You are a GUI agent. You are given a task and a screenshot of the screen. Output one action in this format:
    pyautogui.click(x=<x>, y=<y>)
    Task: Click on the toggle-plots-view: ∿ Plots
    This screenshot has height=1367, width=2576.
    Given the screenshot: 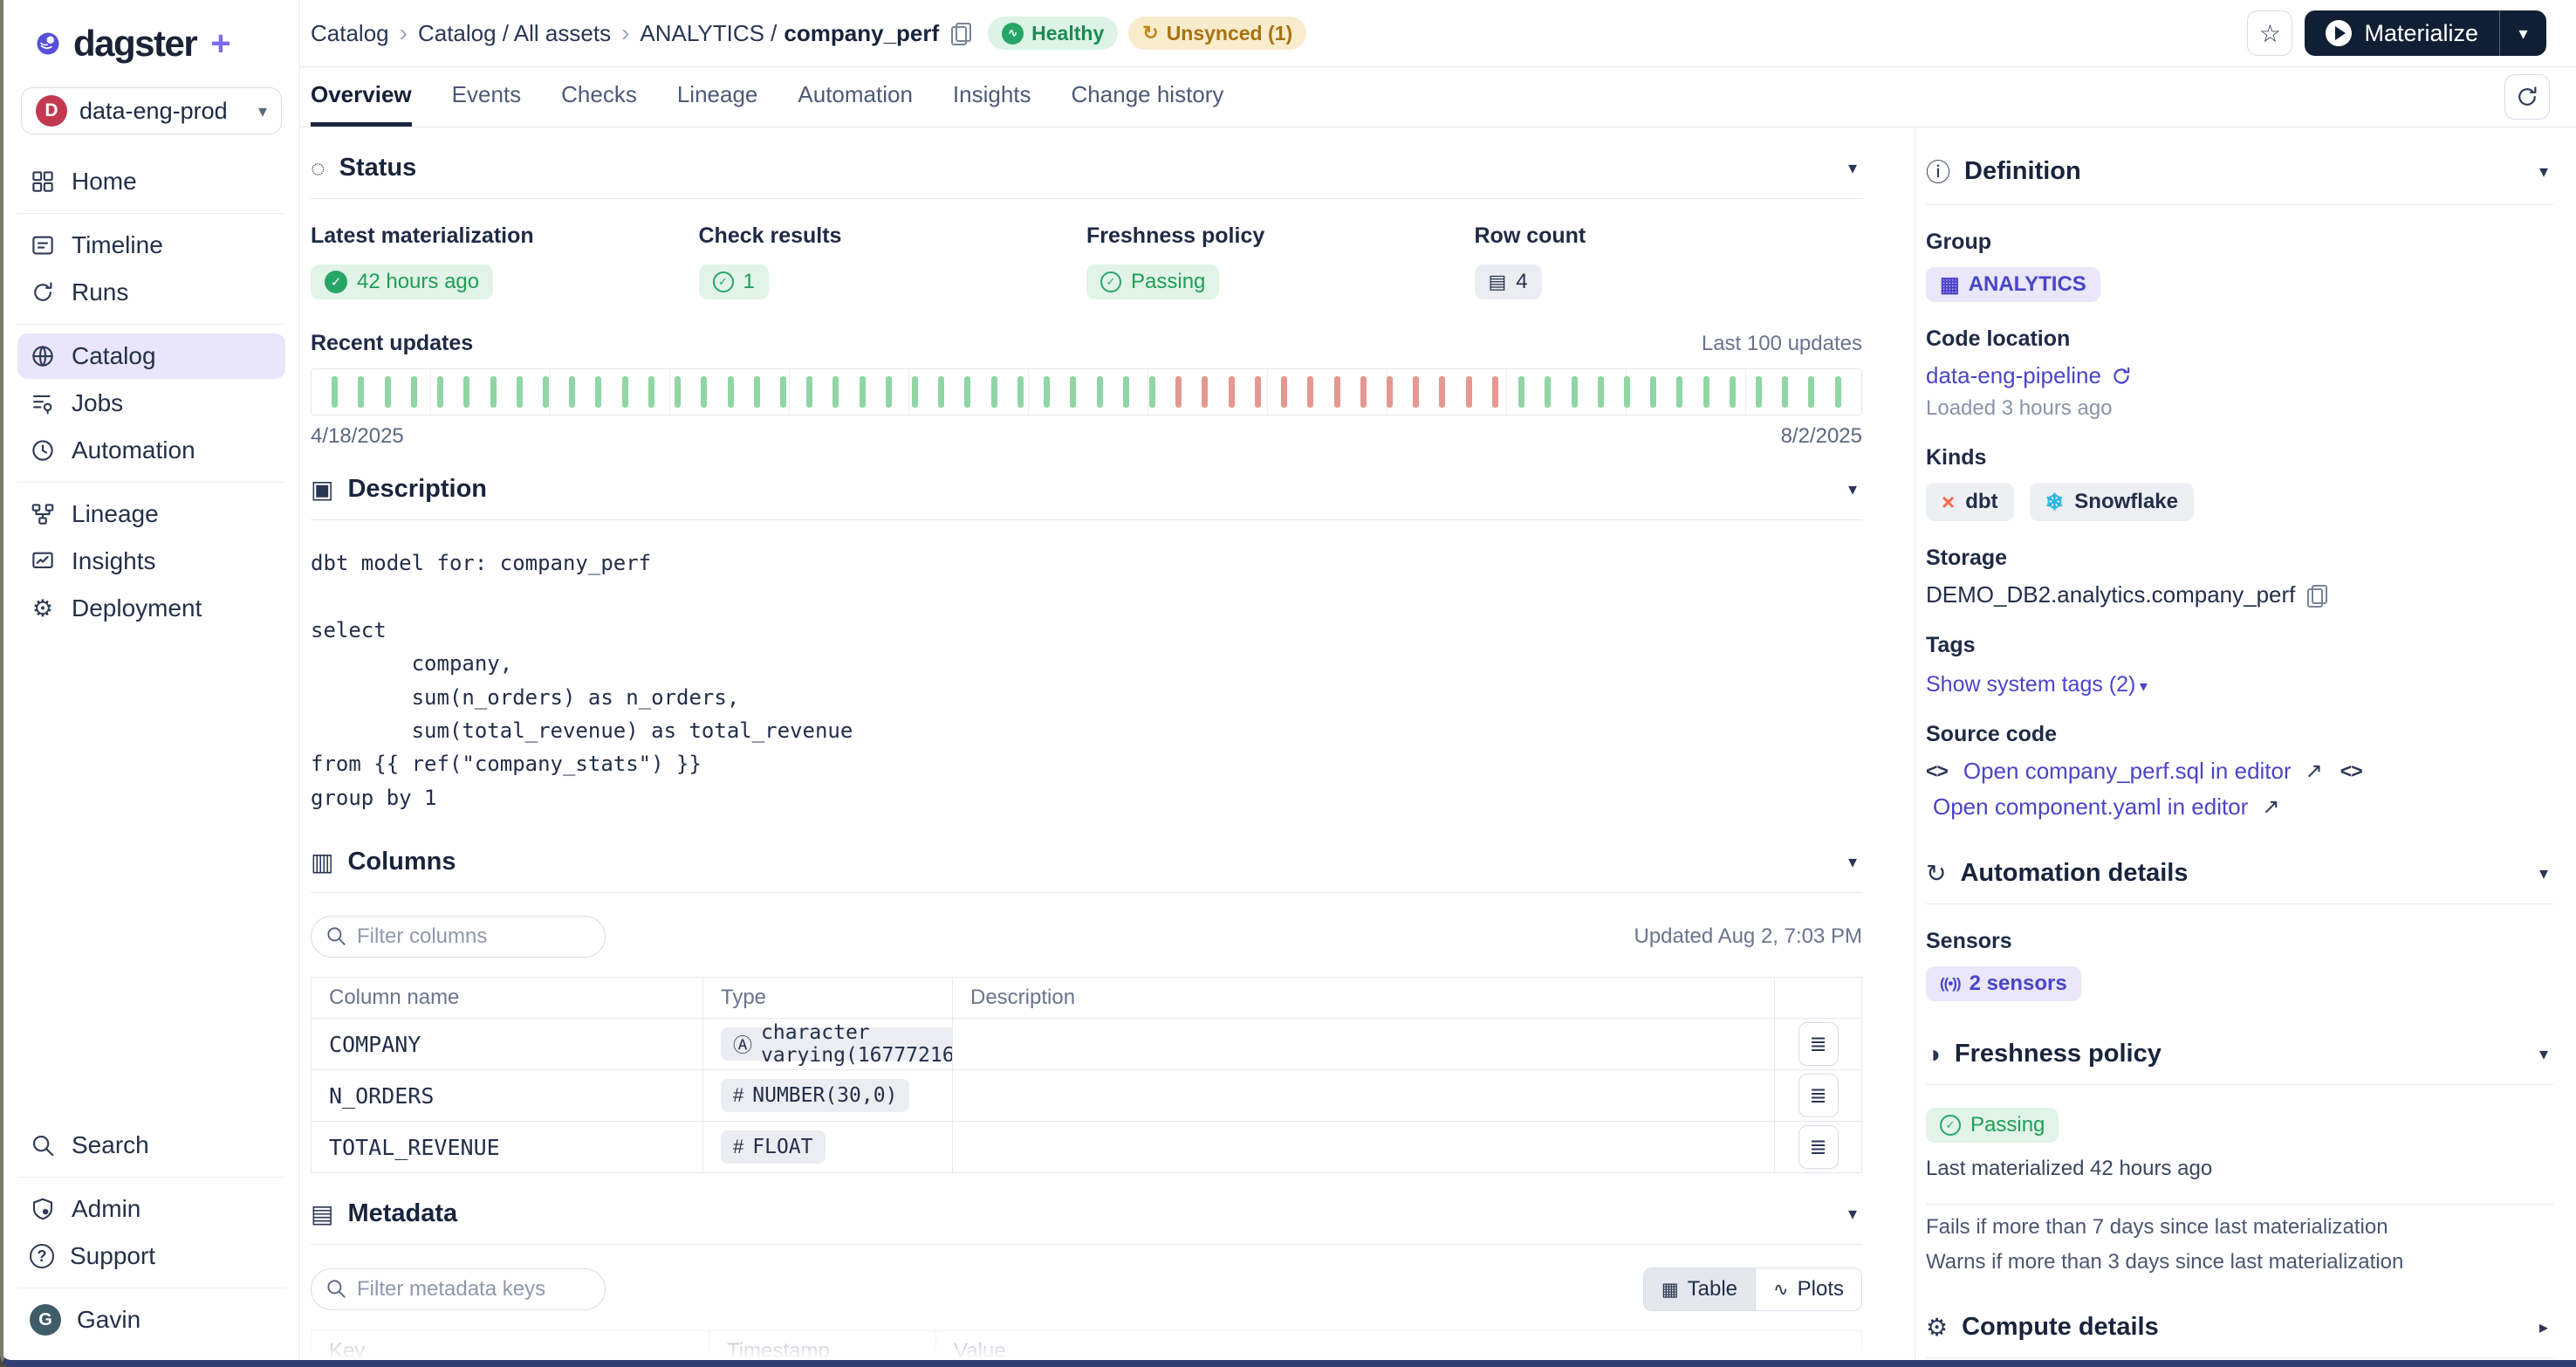 What is the action you would take?
    pyautogui.click(x=1808, y=1289)
    